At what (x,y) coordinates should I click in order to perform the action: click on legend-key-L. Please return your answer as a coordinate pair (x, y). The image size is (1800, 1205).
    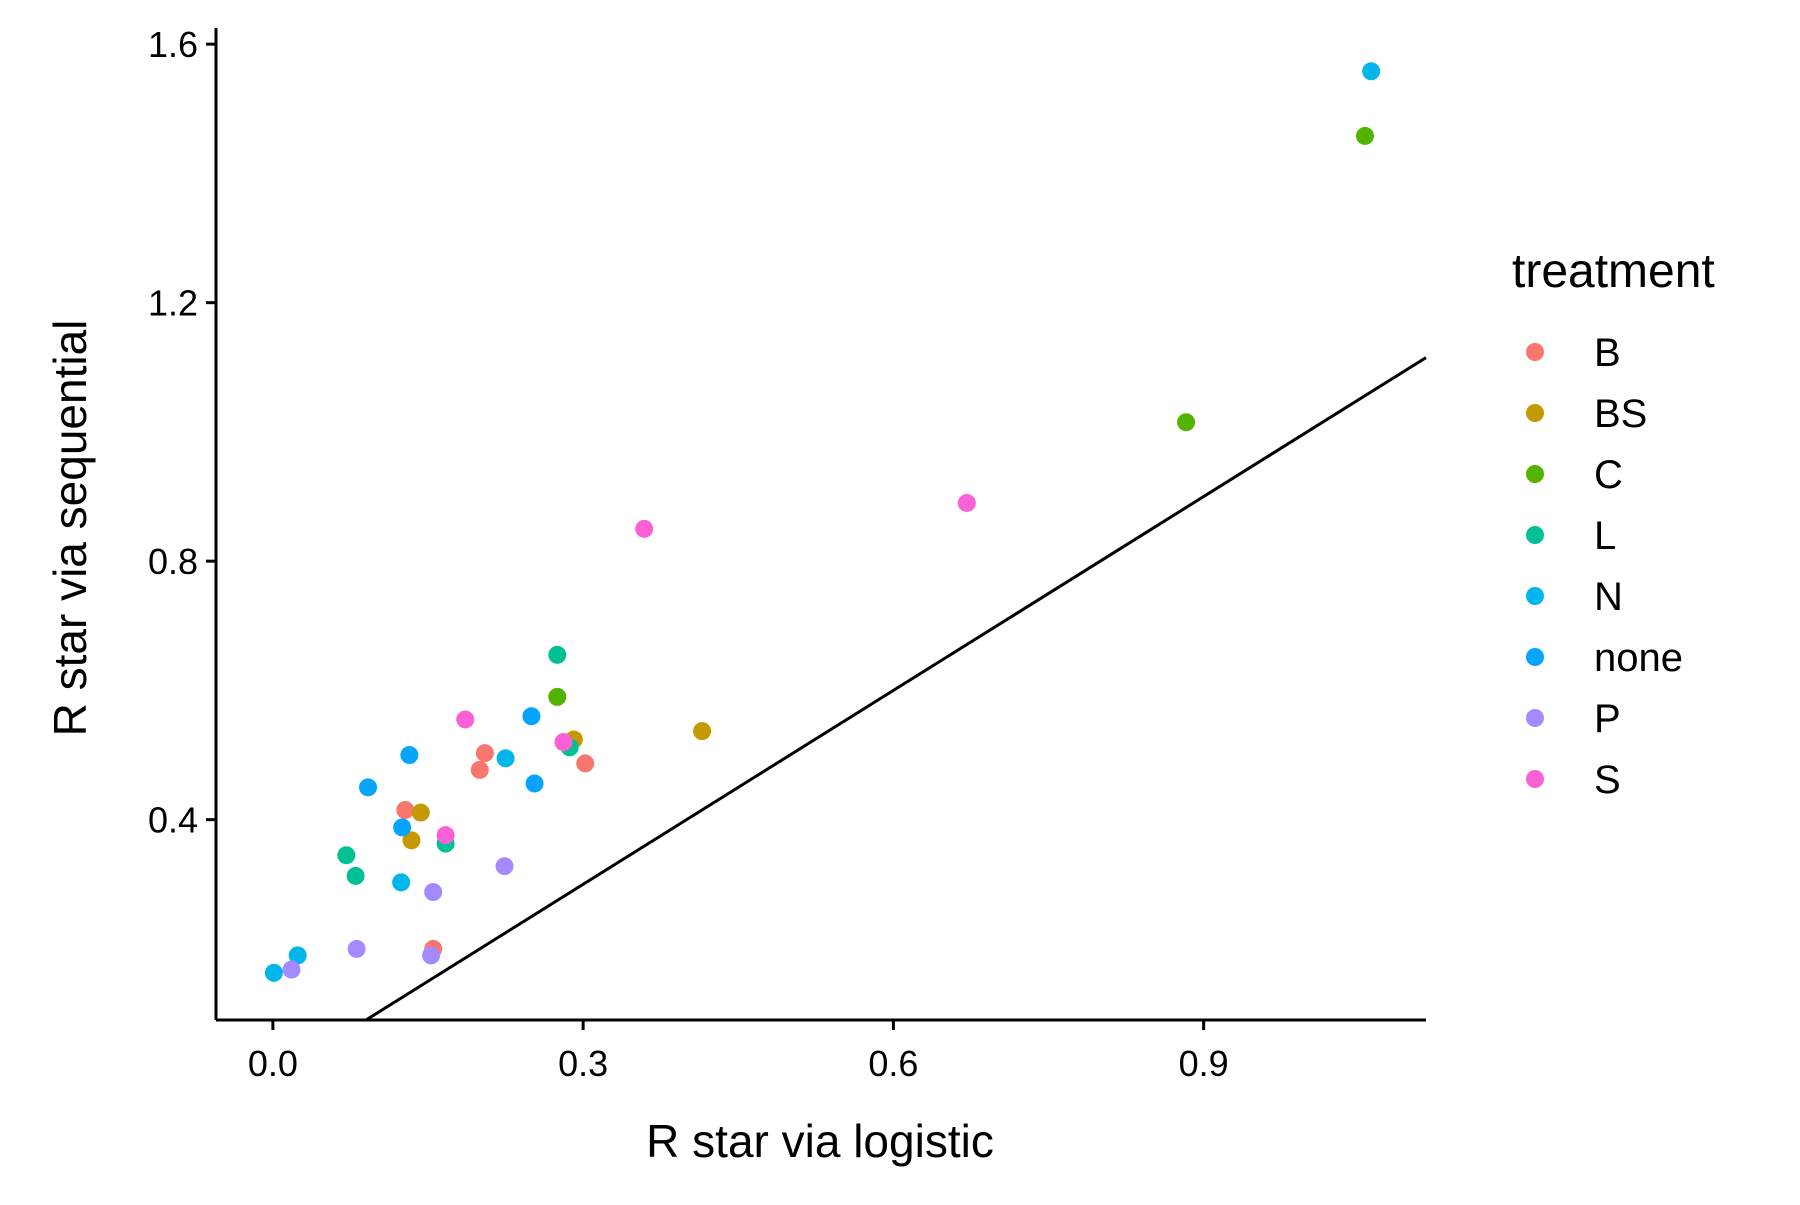
    Looking at the image, I should click on (1535, 535).